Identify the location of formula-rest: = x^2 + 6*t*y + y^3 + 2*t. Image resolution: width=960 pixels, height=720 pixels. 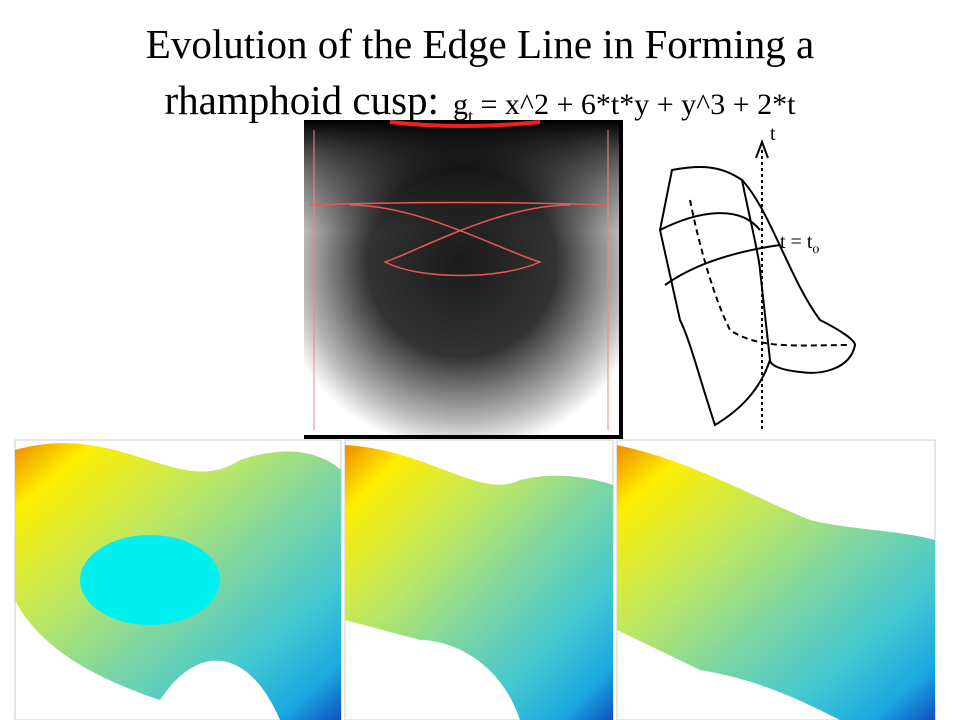
(634, 104).